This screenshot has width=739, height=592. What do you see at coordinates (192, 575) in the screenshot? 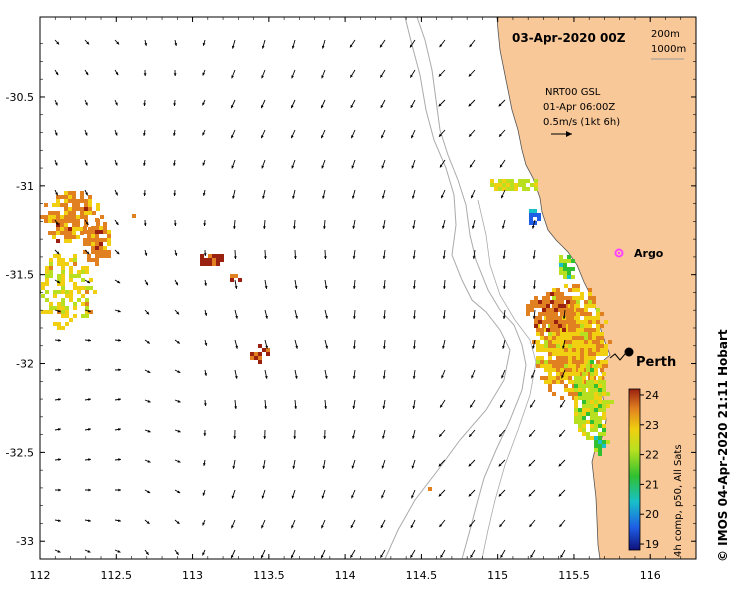
I see `x-tick-label: 113` at bounding box center [192, 575].